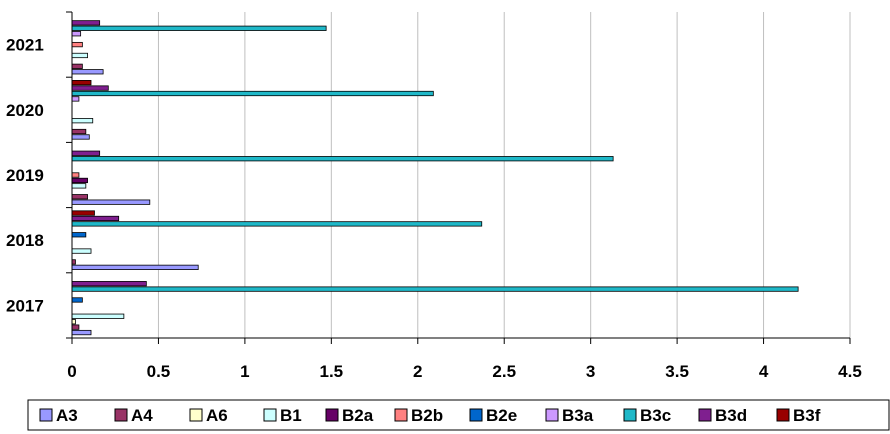  Describe the element at coordinates (109, 284) in the screenshot. I see `bar-b3d-2017` at that location.